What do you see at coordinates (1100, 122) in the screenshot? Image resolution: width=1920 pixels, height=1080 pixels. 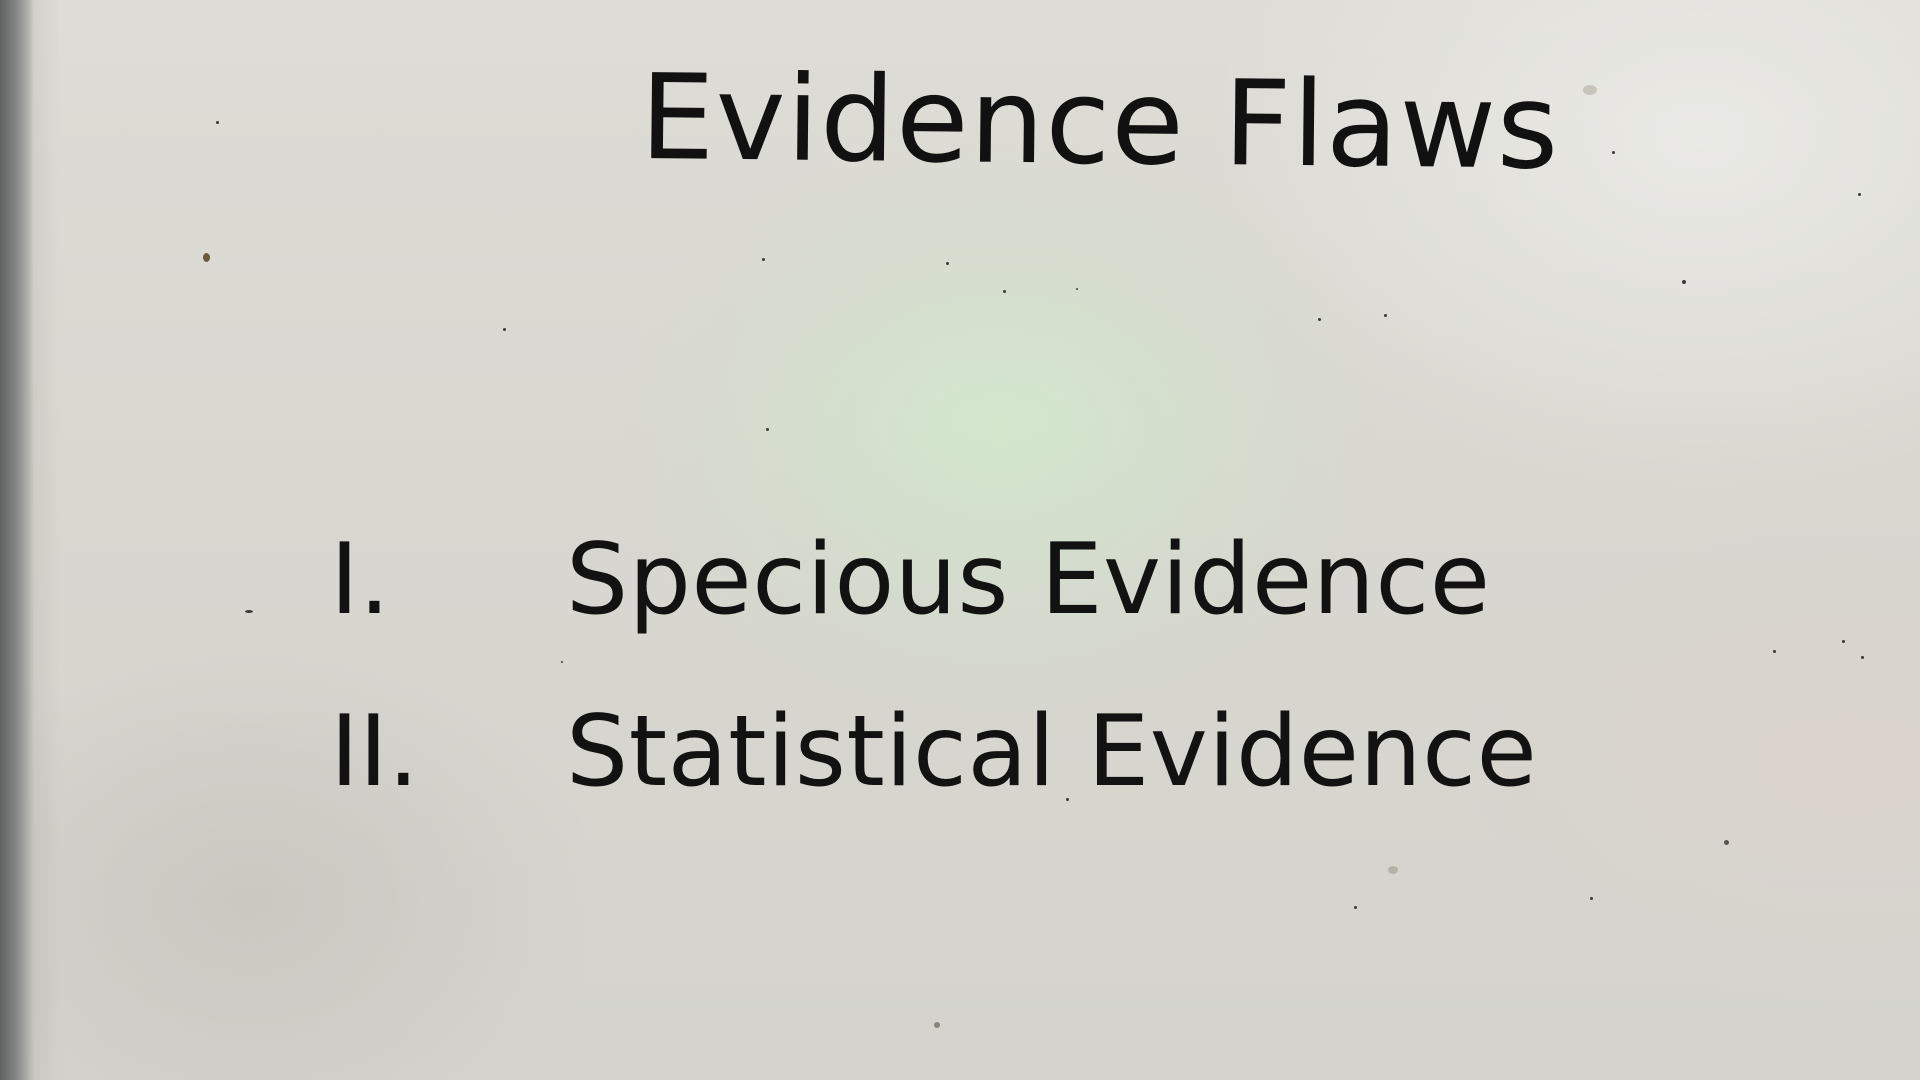 I see `slide-title: Evidence Flaws` at bounding box center [1100, 122].